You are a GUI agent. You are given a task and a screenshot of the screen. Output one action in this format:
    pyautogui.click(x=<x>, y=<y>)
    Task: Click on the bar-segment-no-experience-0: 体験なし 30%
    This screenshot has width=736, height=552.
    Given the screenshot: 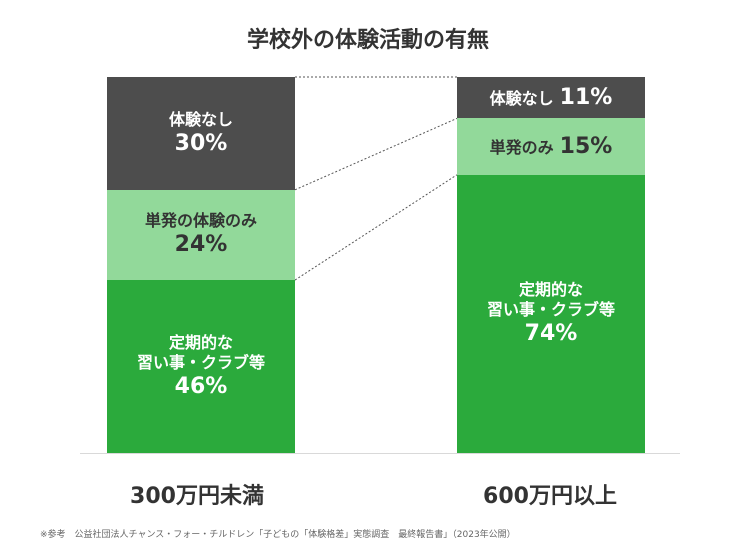 What is the action you would take?
    pyautogui.click(x=201, y=133)
    